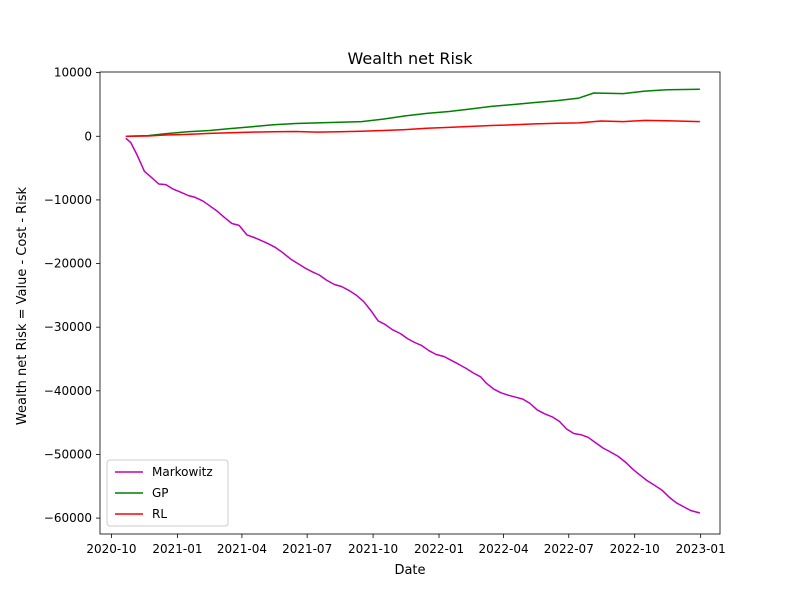 The width and height of the screenshot is (800, 604). I want to click on legend-label-gp: GP, so click(160, 493).